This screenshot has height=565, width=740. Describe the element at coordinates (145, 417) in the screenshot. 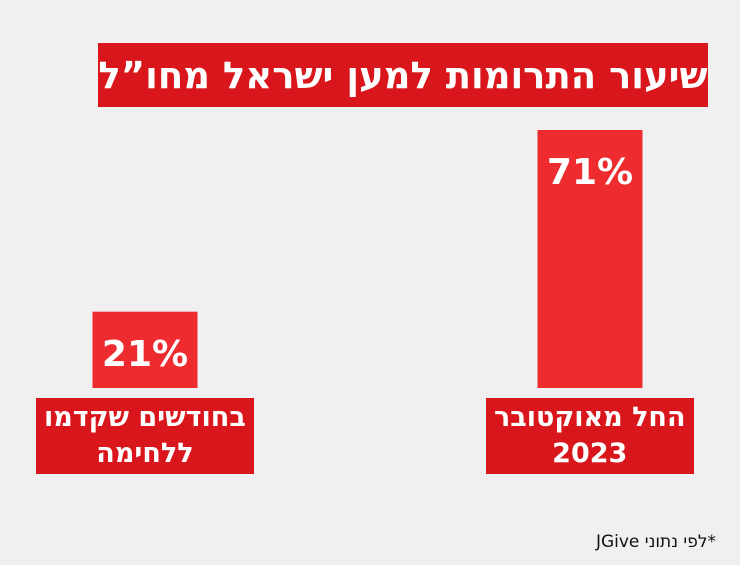

I see `category-label-line: בחודשים שקדמו` at that location.